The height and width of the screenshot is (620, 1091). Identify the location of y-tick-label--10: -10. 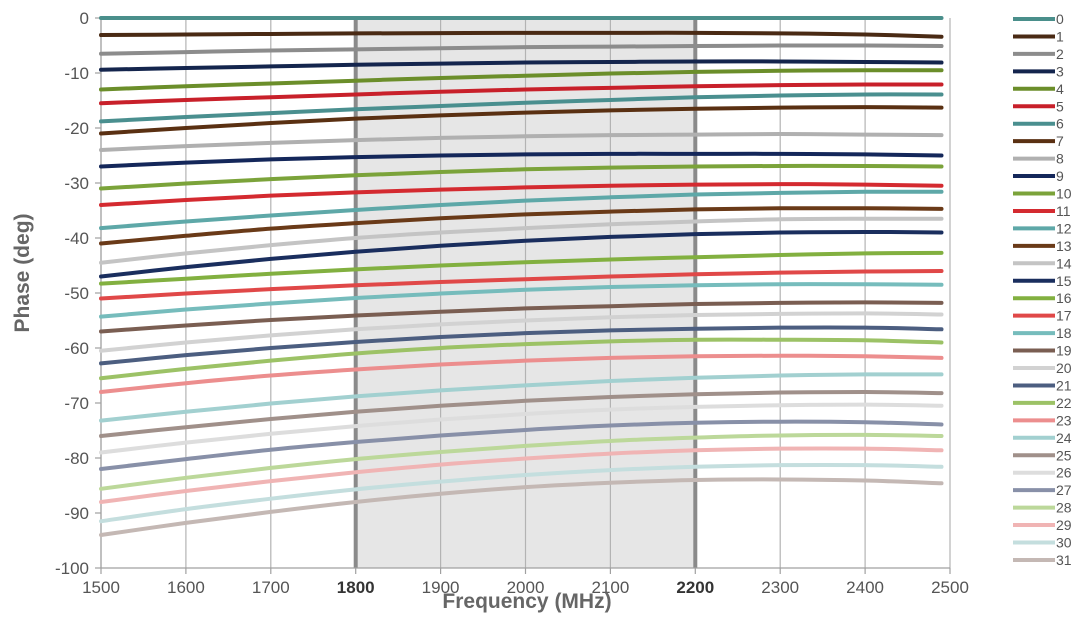
(76, 73).